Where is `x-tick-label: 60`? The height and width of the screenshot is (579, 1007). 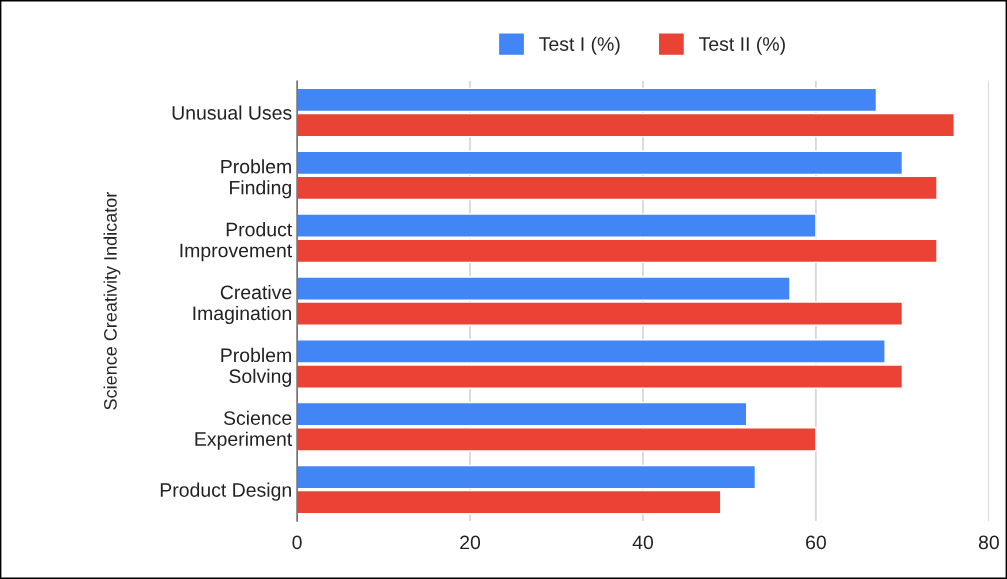
x-tick-label: 60 is located at coordinates (816, 542).